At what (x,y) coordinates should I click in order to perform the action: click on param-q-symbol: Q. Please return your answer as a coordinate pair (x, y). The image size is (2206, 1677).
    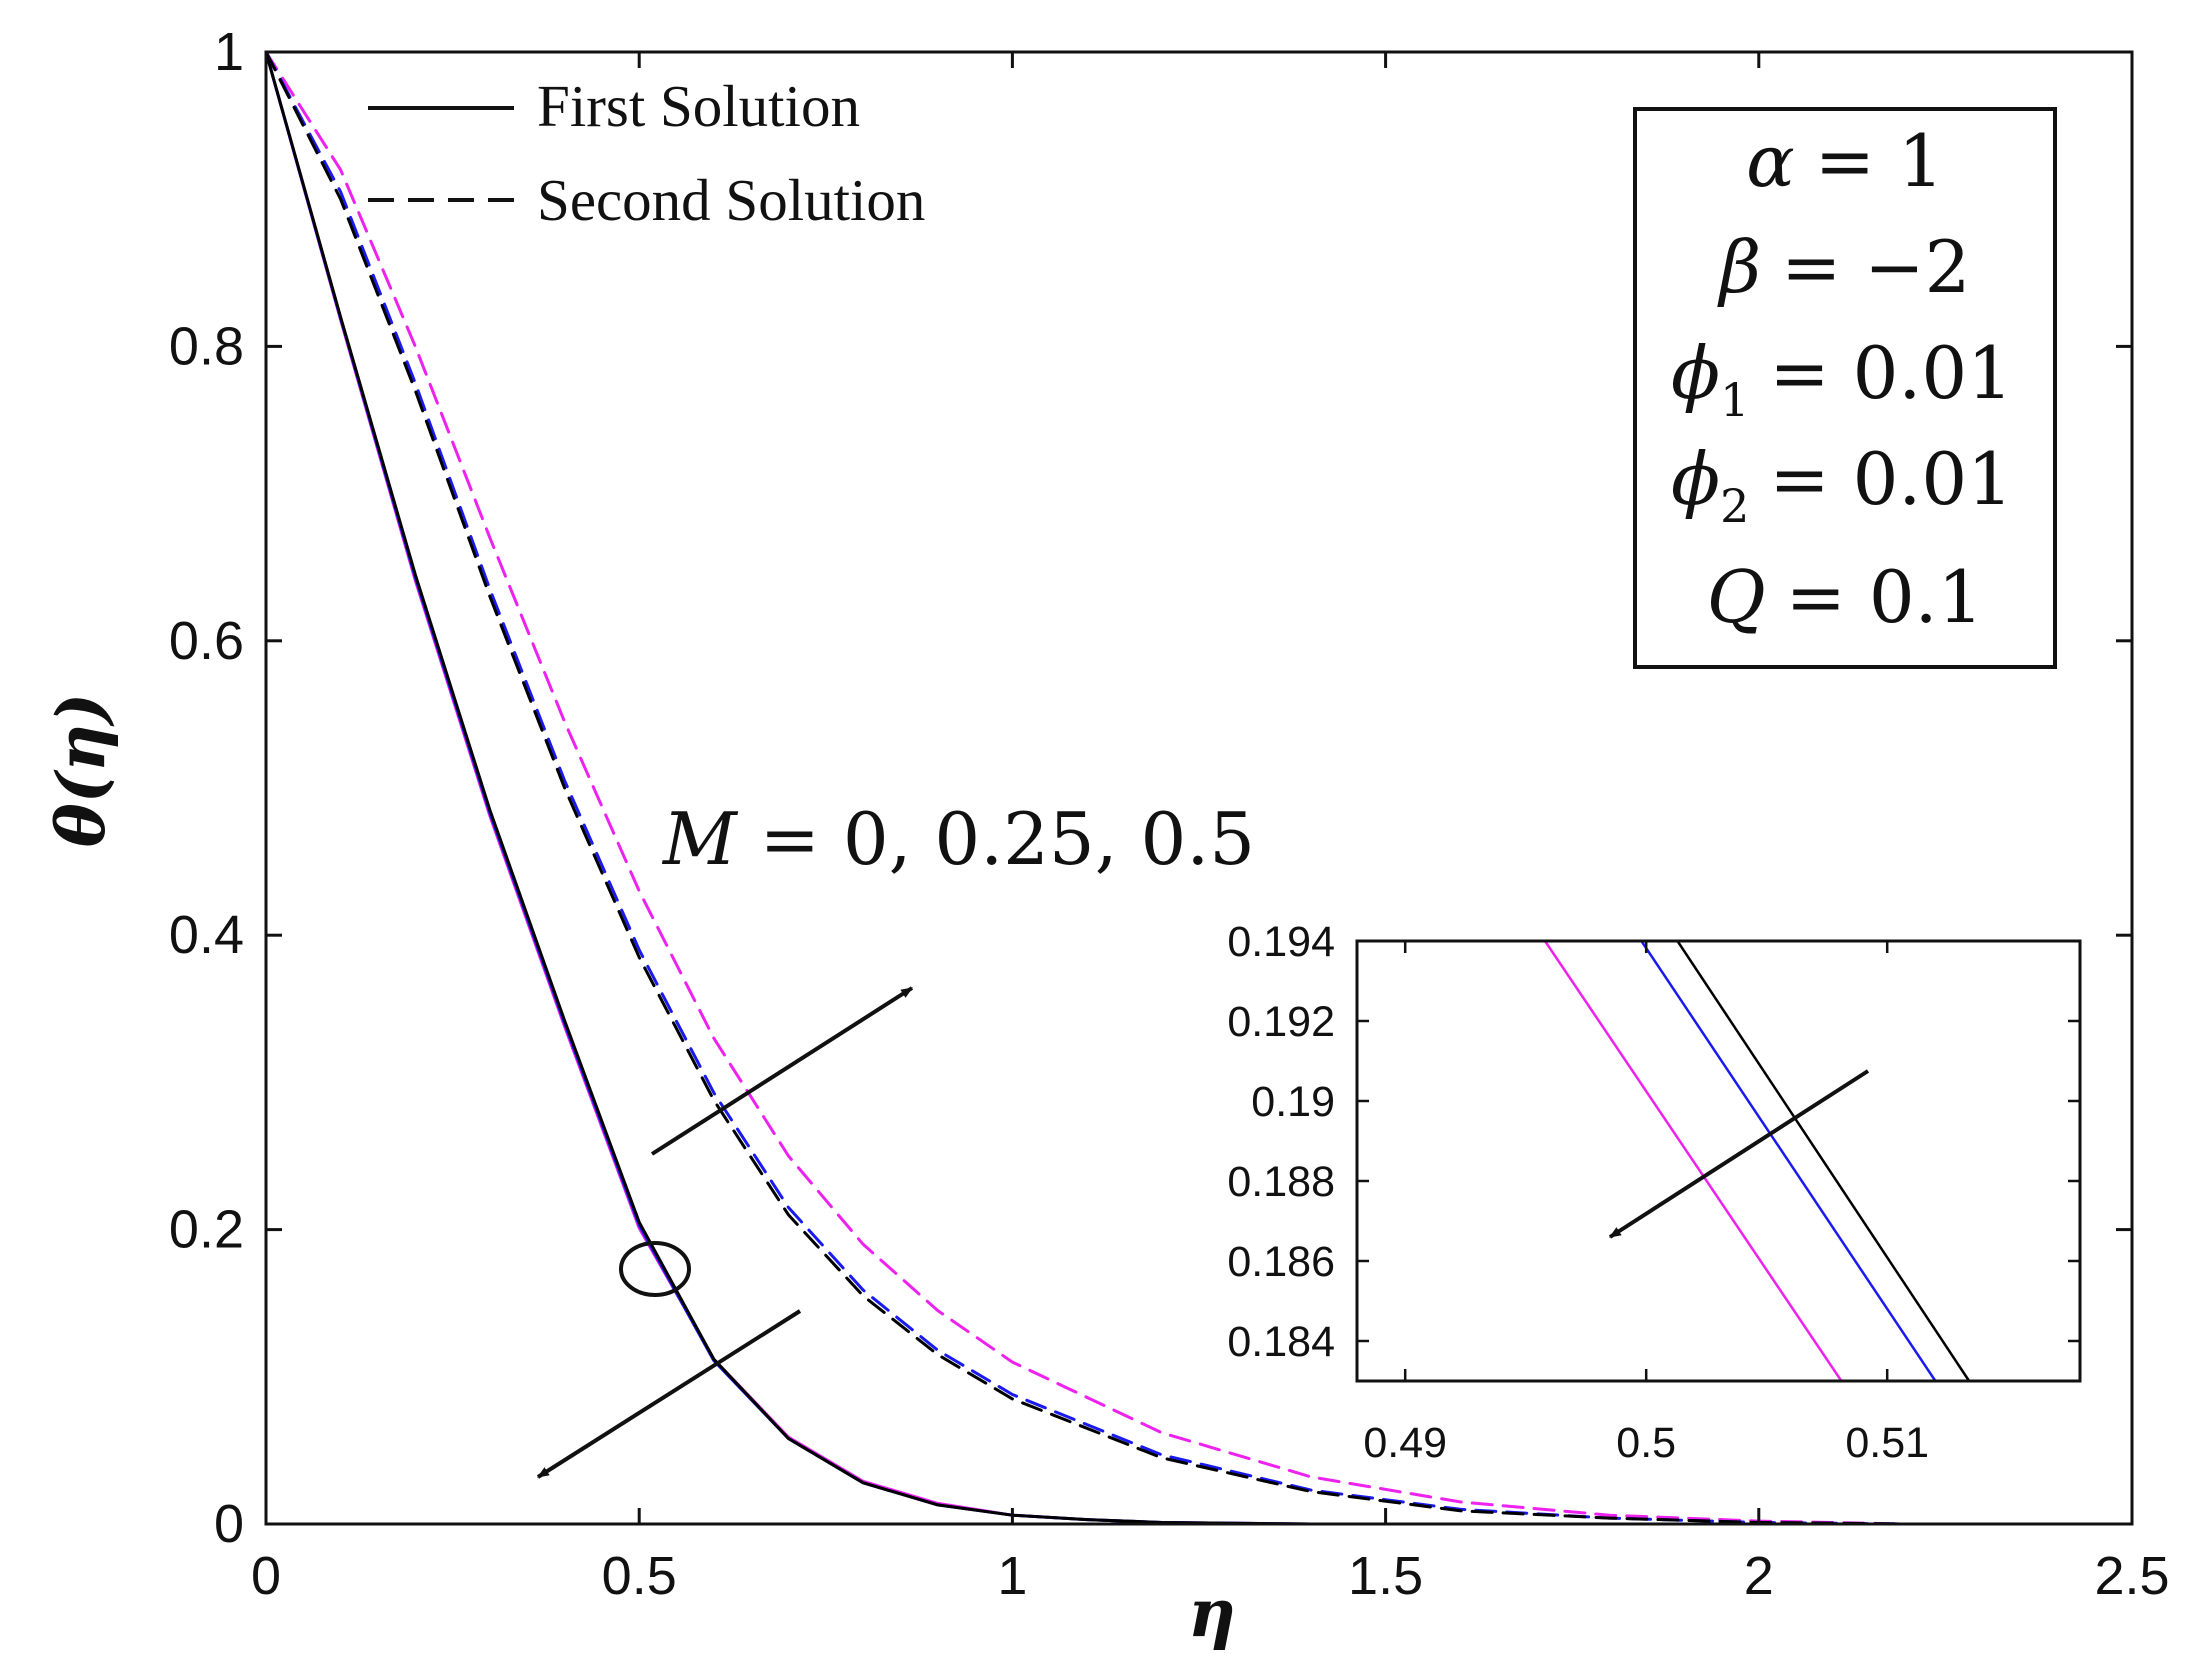
    Looking at the image, I should click on (1736, 597).